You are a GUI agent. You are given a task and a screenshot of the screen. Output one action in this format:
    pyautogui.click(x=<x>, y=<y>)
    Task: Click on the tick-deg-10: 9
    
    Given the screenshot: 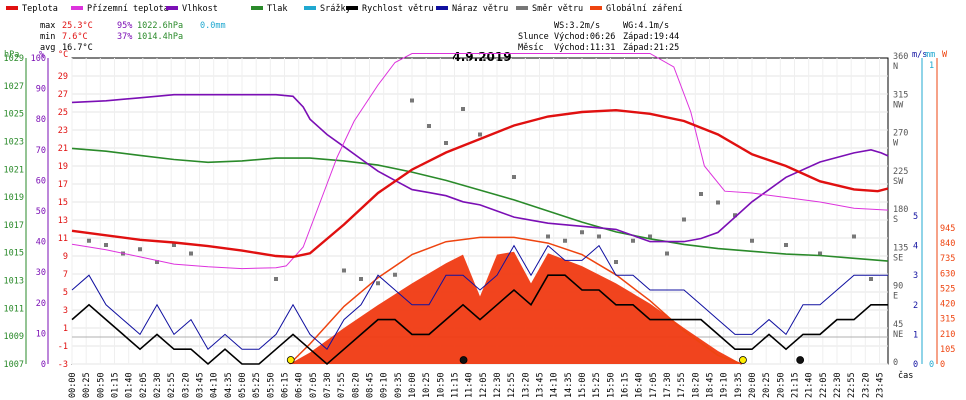 What is the action you would take?
    pyautogui.click(x=65, y=257)
    